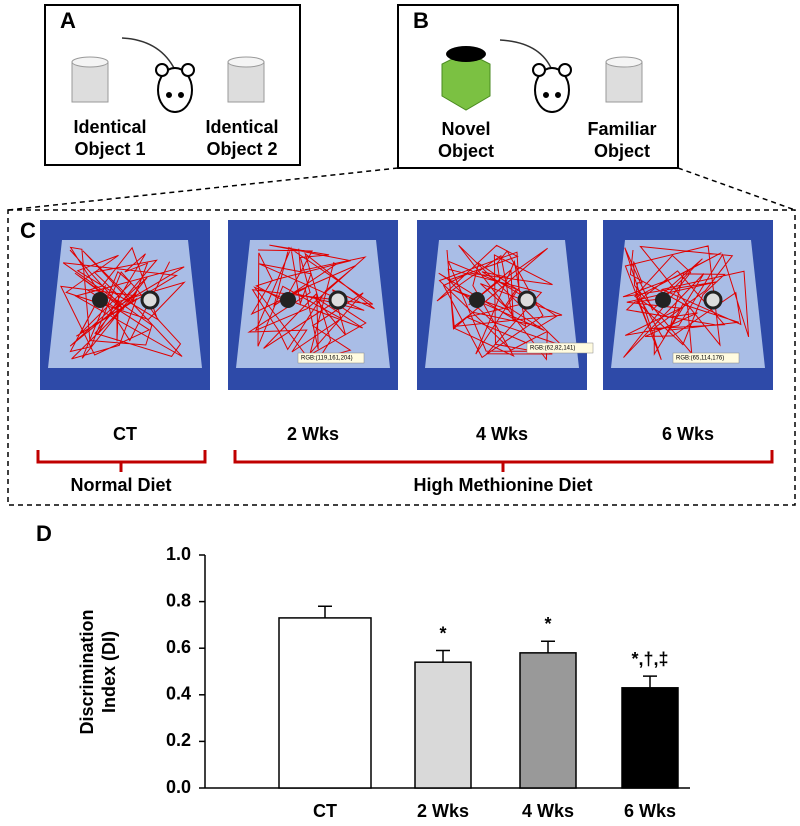  I want to click on y-axis-title-line: Discrimination, so click(87, 671).